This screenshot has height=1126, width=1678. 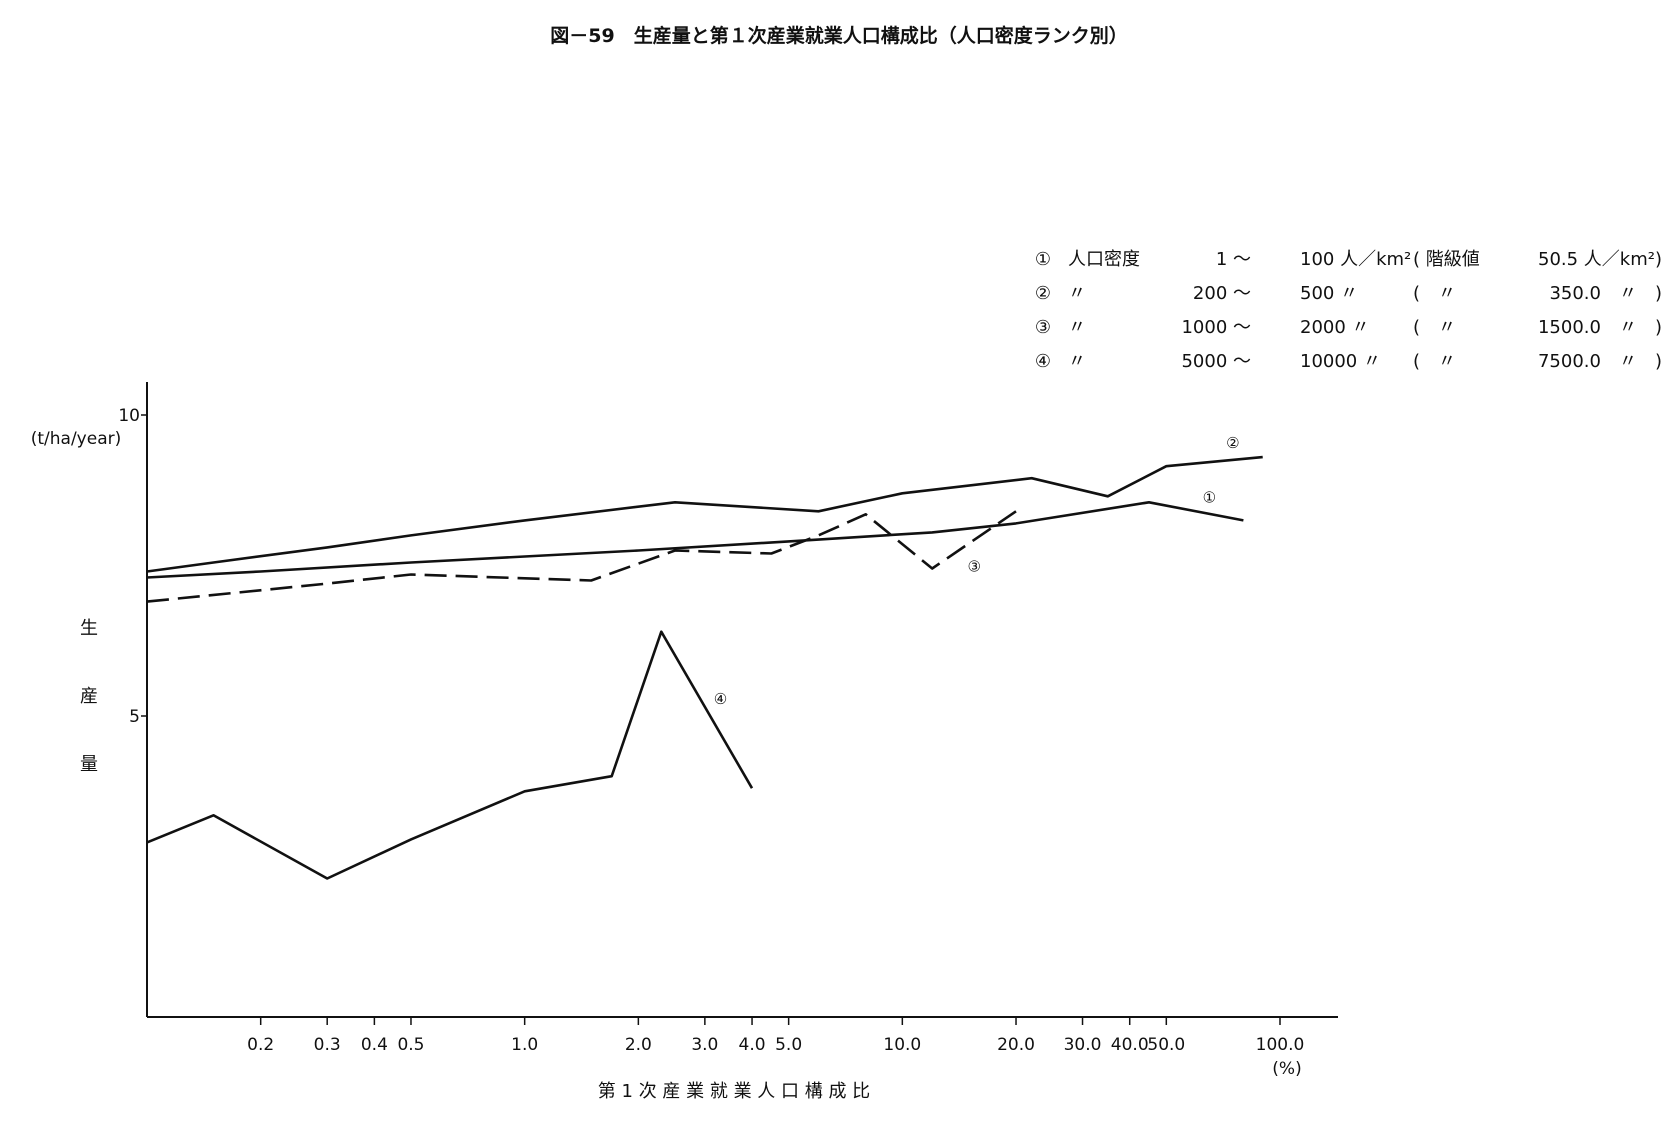 What do you see at coordinates (1043, 293) in the screenshot?
I see `legend-mark: ②` at bounding box center [1043, 293].